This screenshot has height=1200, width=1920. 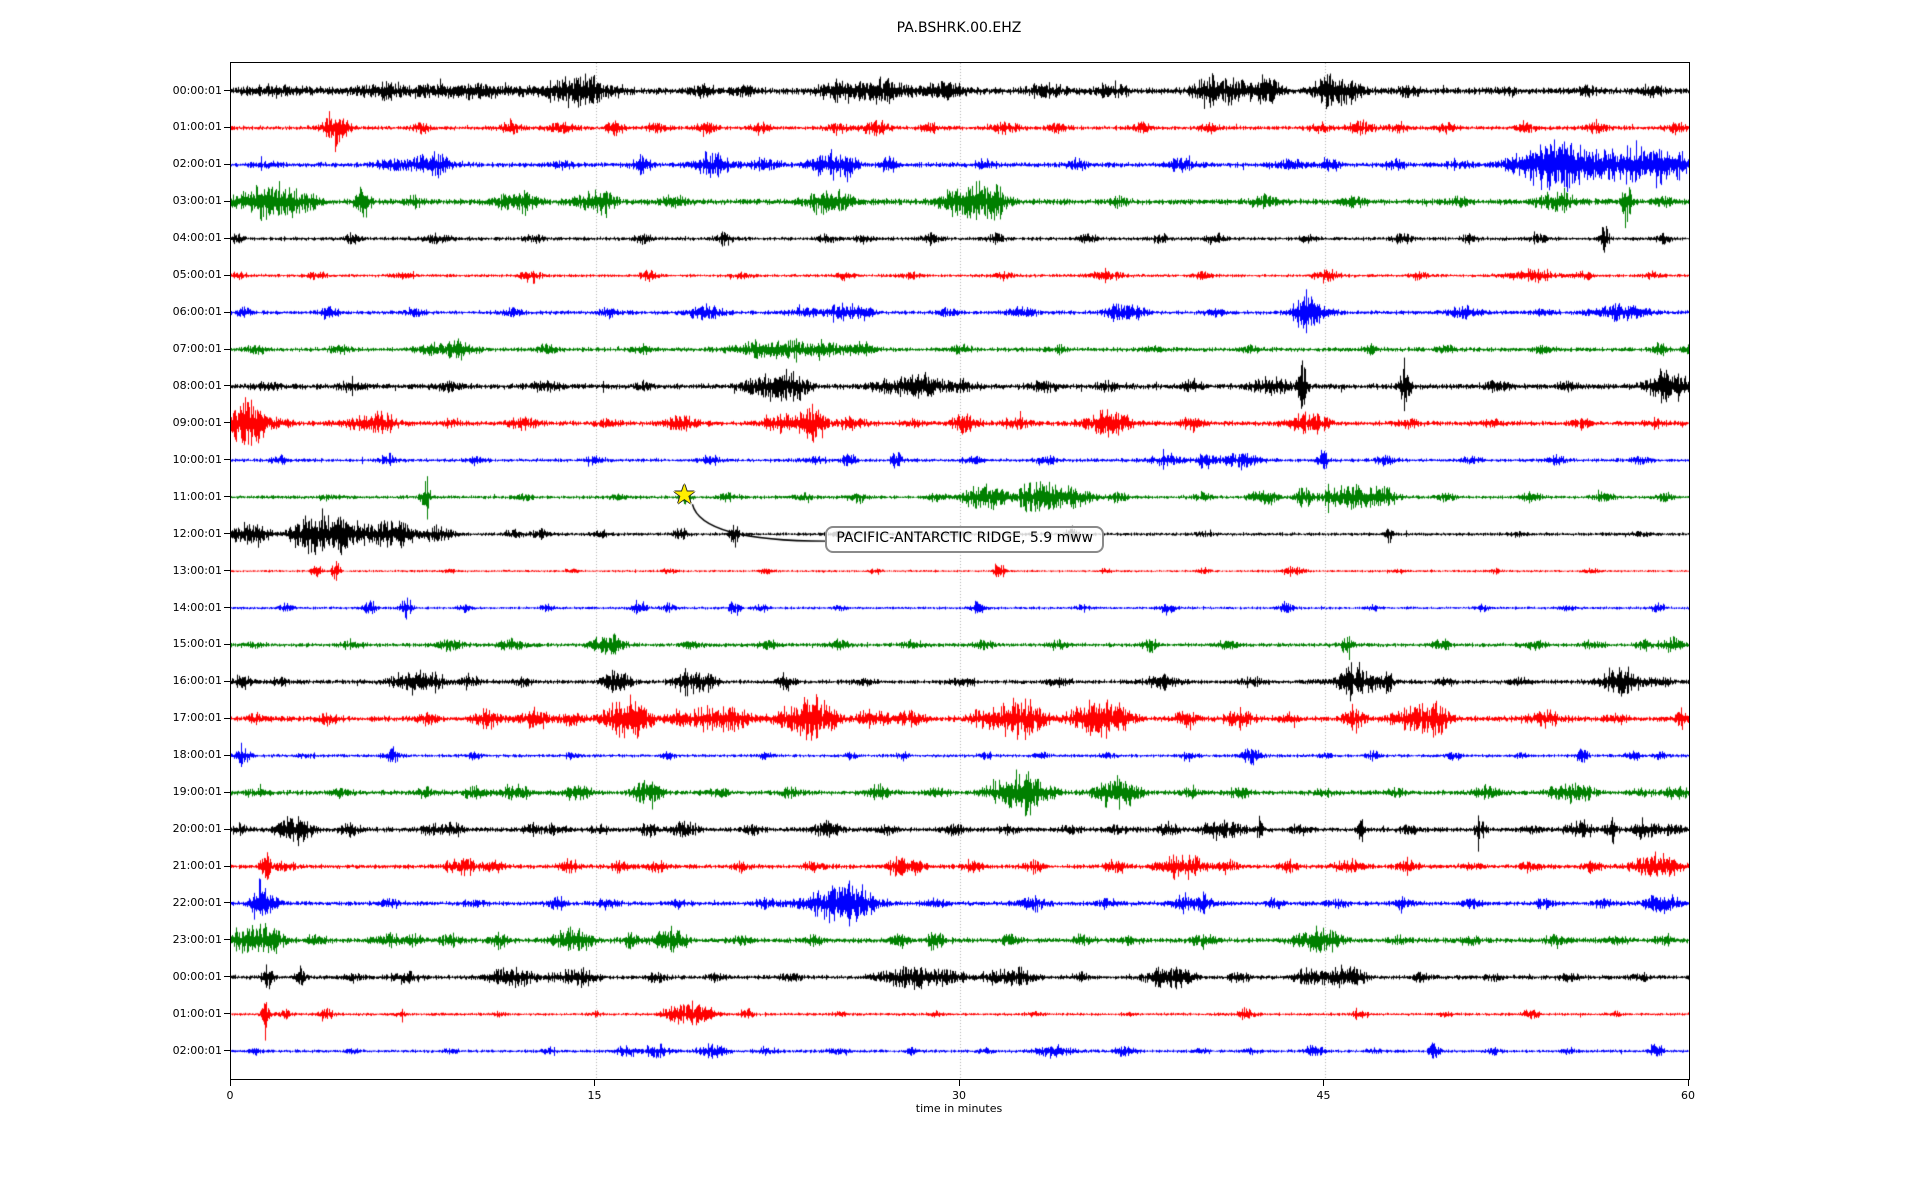 I want to click on event-annotation-text: PACIFIC-ANTARCTIC RIDGE, 5.9 mww, so click(x=965, y=538).